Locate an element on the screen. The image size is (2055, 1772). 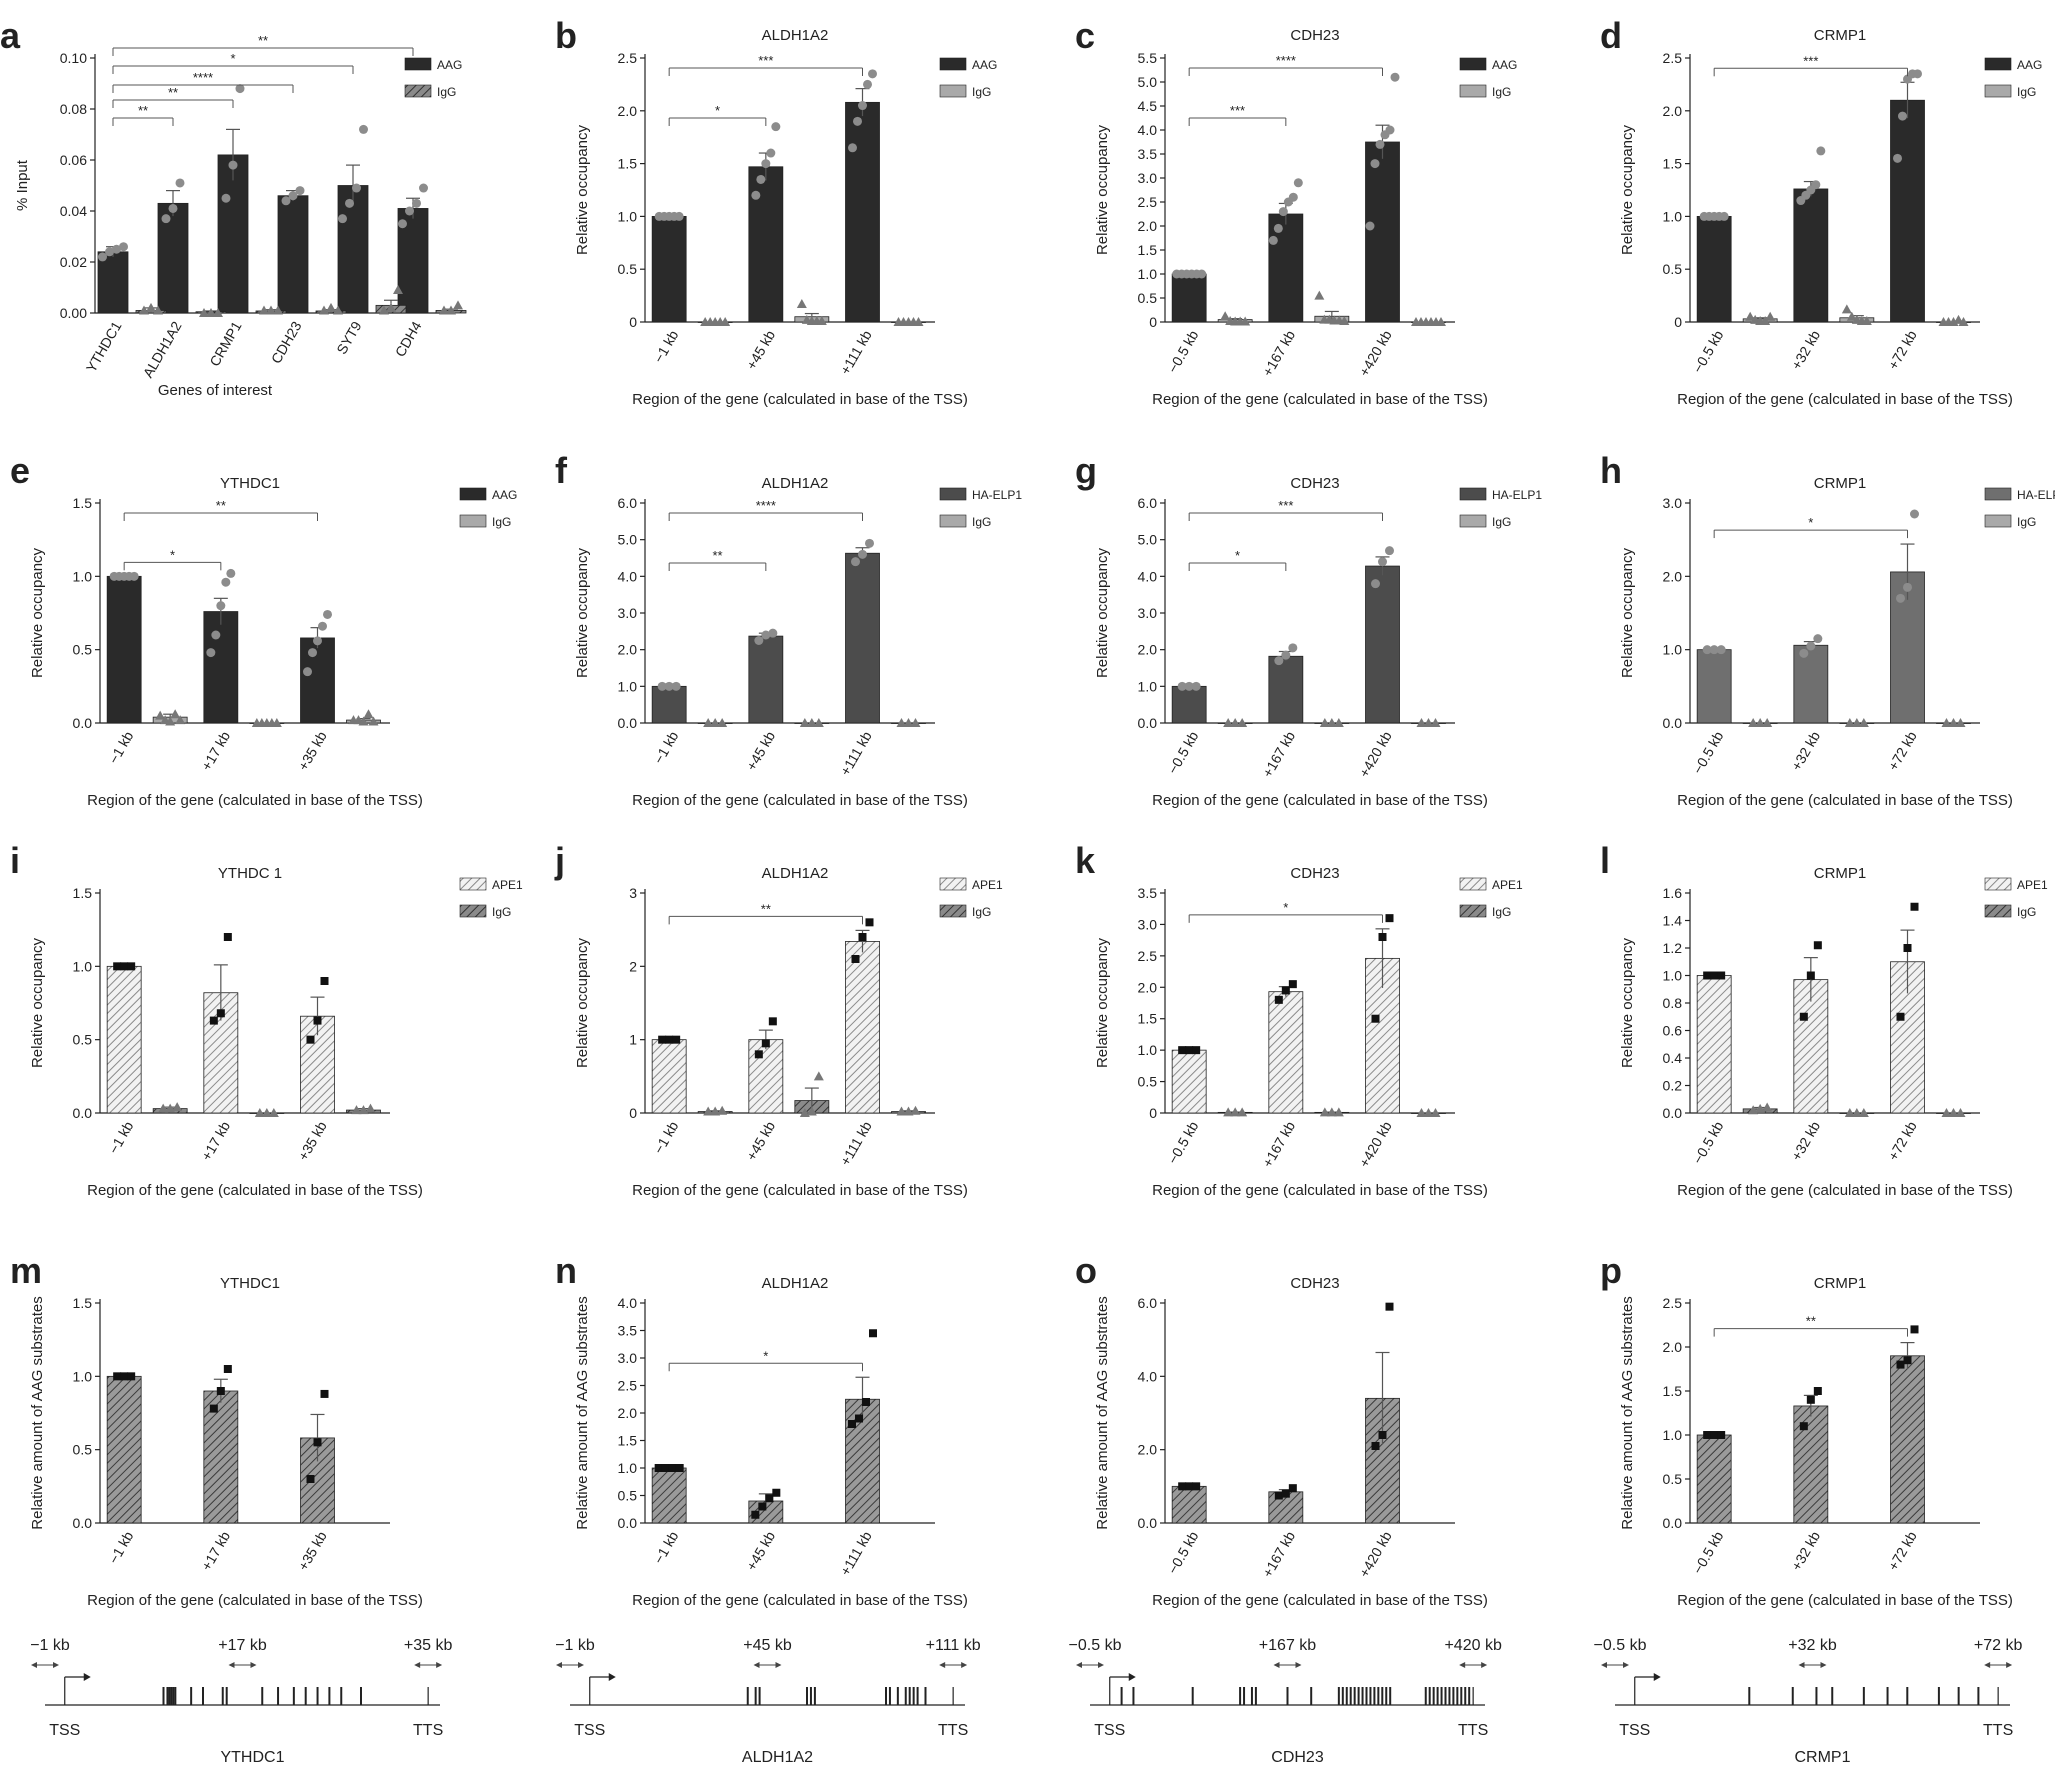
data-point-d is located at coordinates (1846, 309).